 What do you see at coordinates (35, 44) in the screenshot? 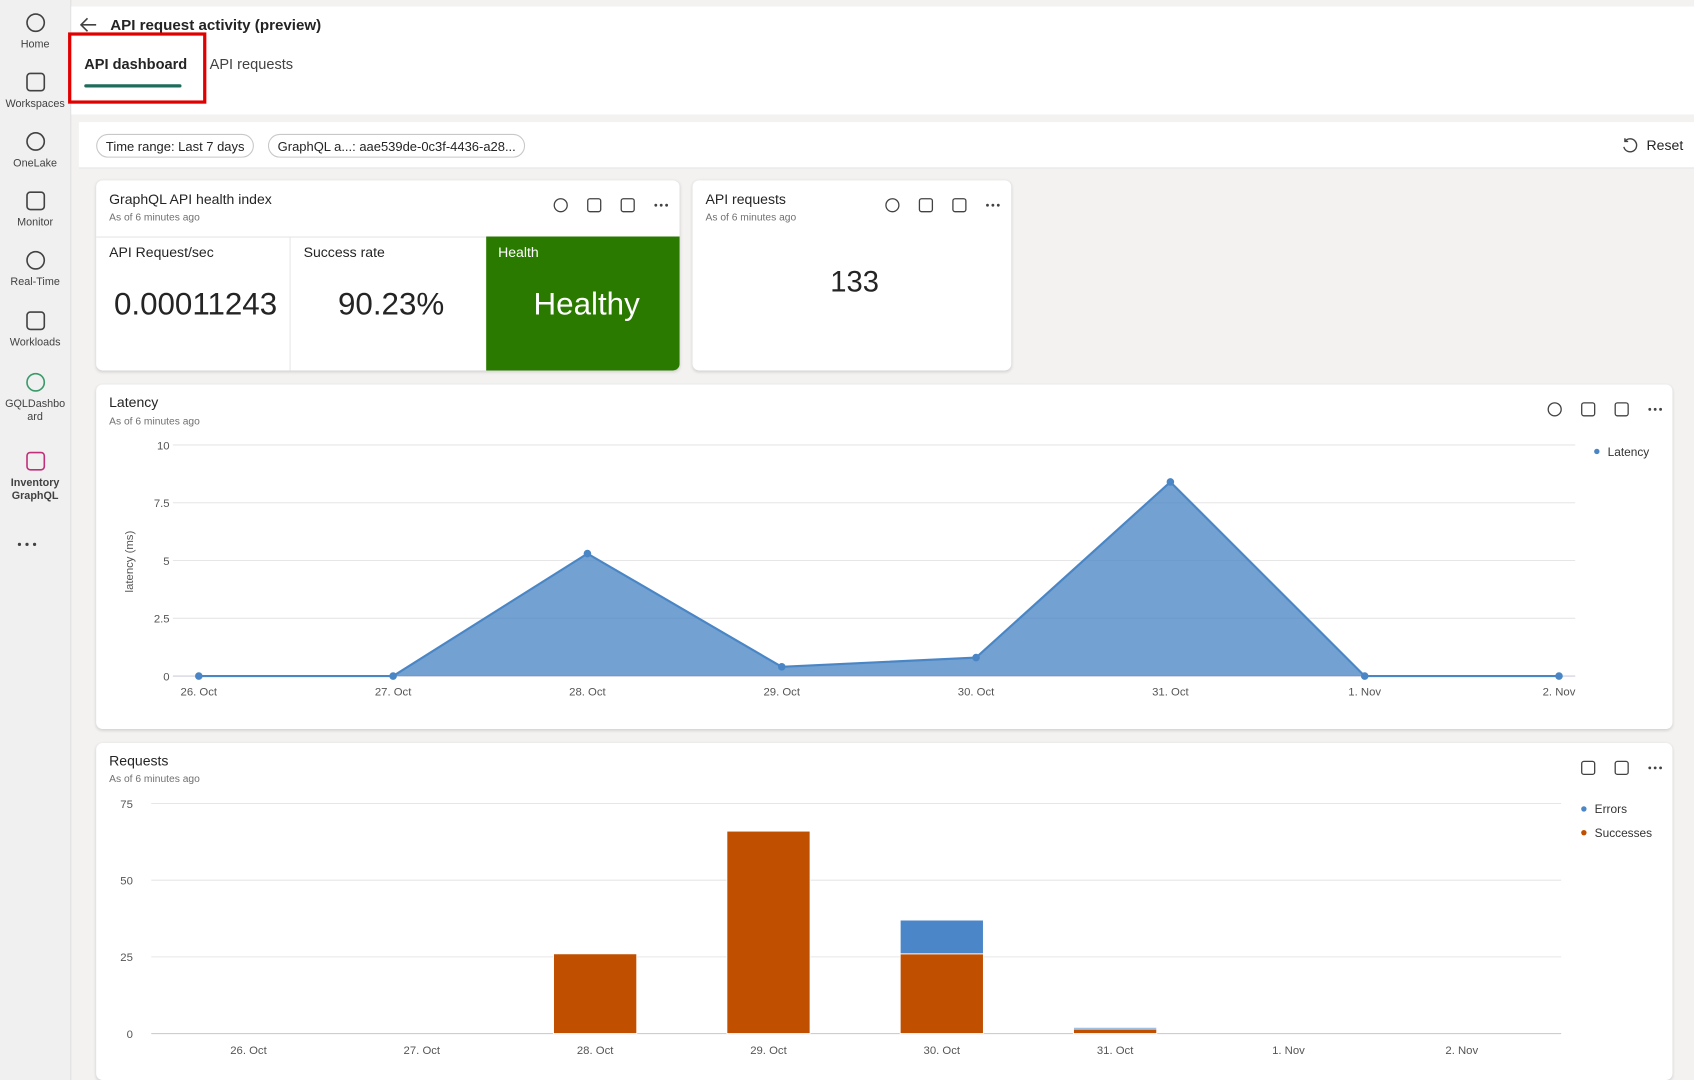
I see `nav-label: Home` at bounding box center [35, 44].